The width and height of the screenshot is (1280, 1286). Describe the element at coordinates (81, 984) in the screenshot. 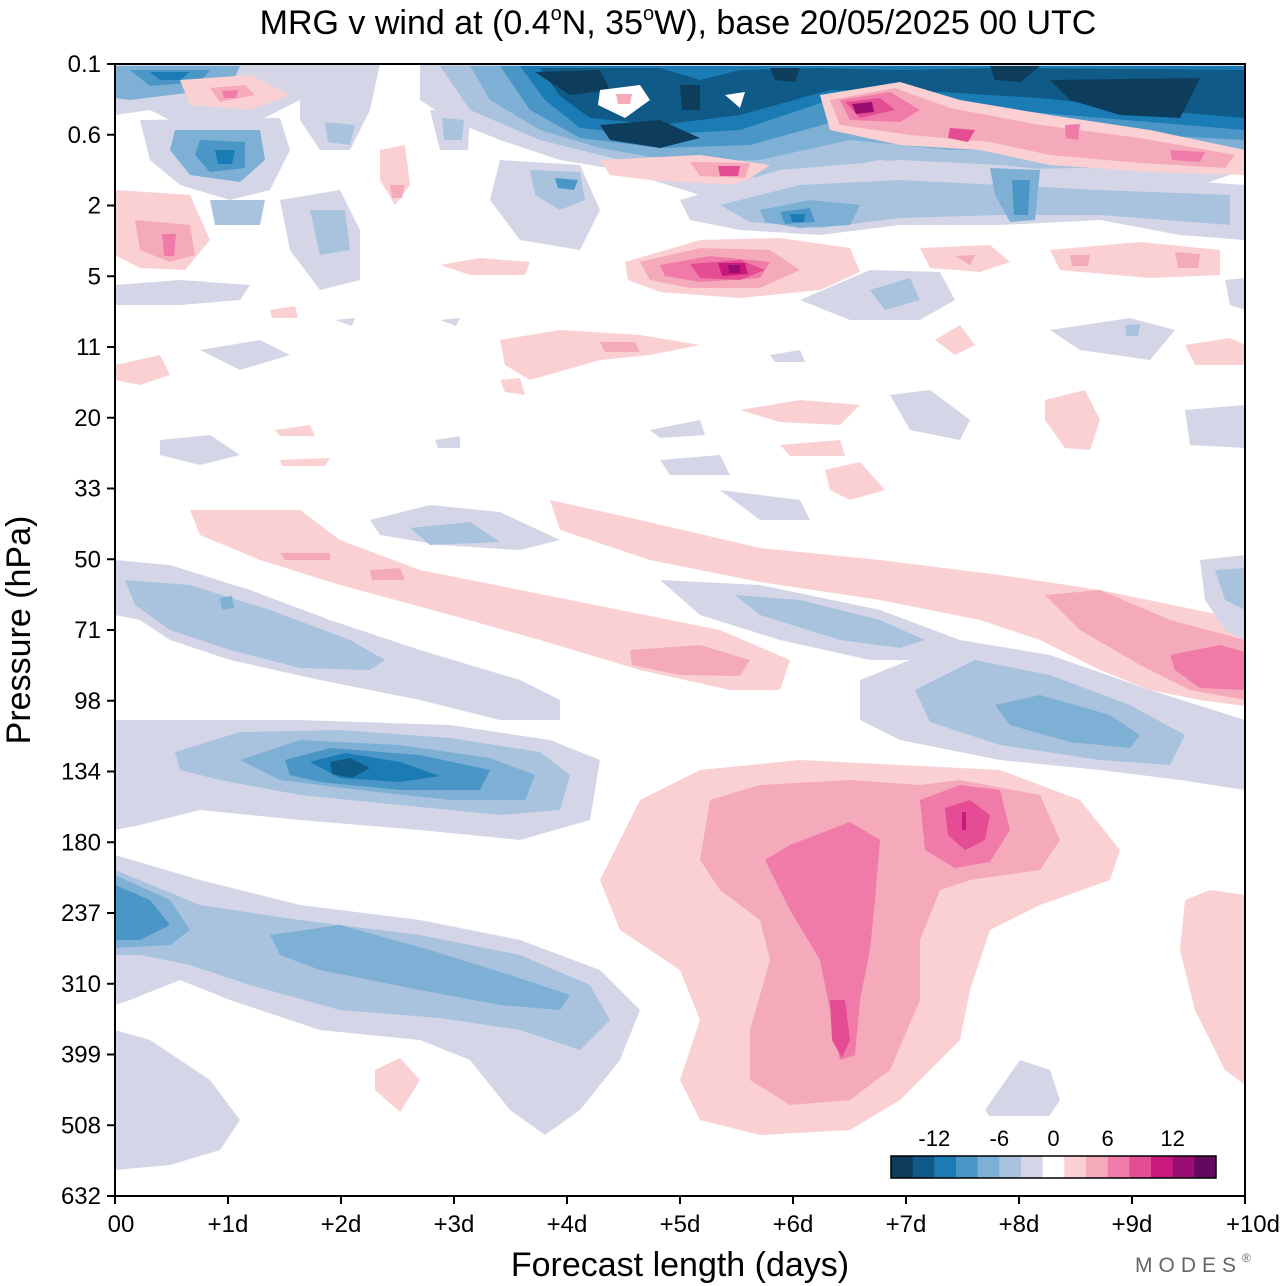

I see `y-tick-label: 310` at that location.